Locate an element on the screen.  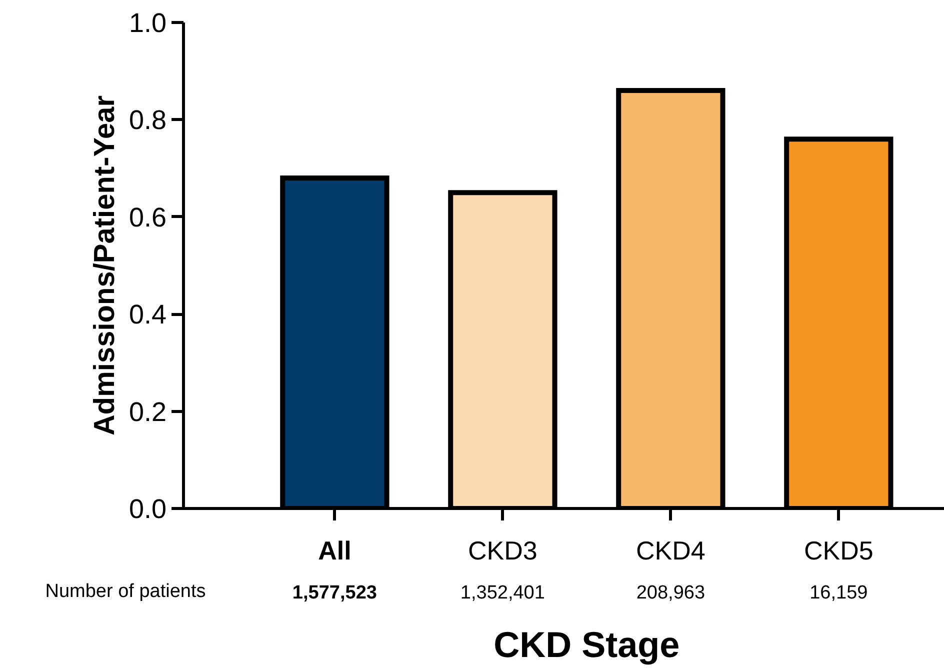
text: Number of patients is located at coordinates (125, 591).